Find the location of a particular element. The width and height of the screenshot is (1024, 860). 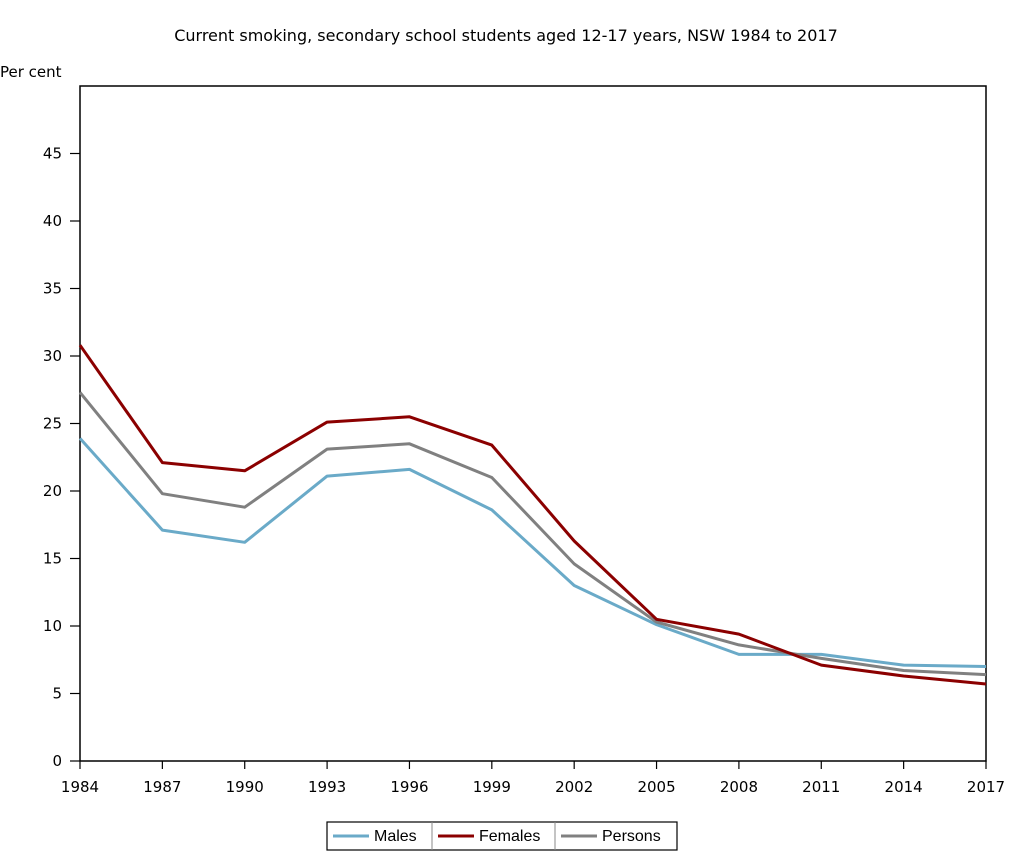

legend-label-females: Females is located at coordinates (509, 836).